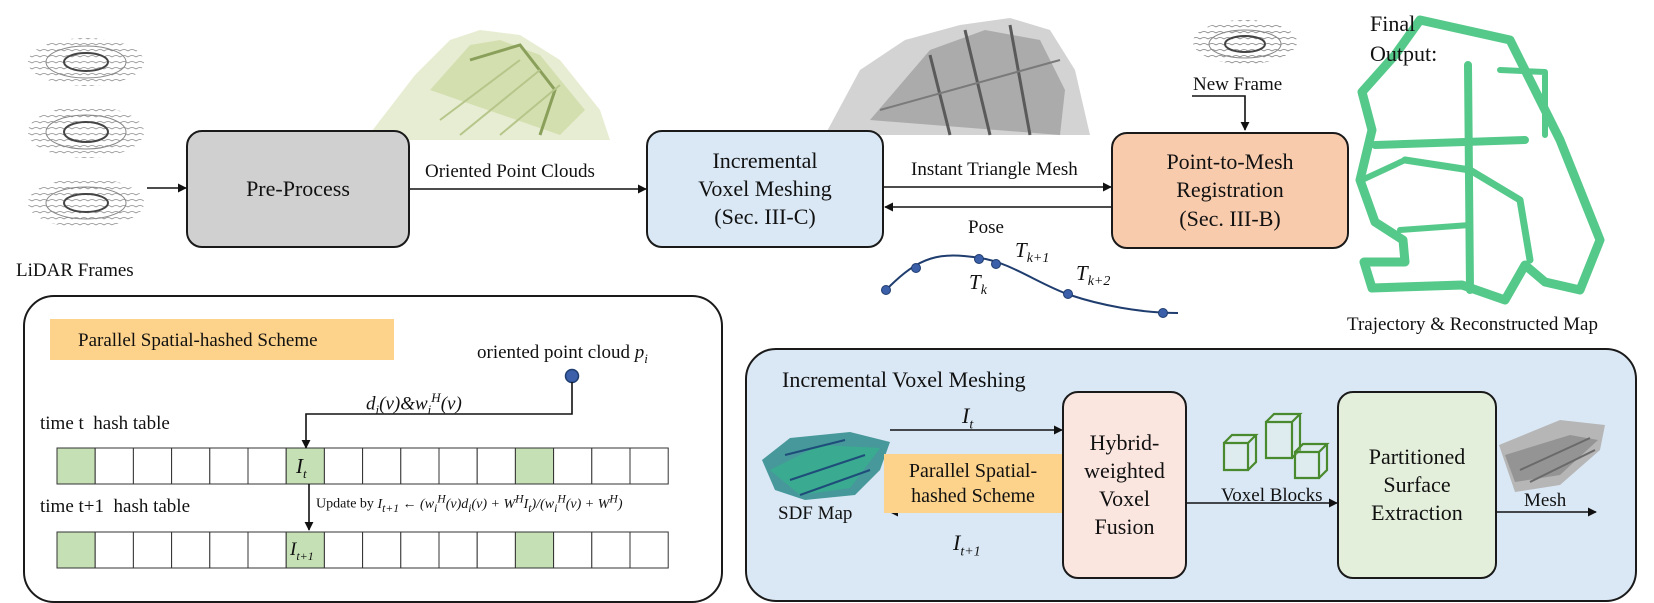 This screenshot has width=1654, height=603. Describe the element at coordinates (1245, 42) in the screenshot. I see `new-frame-image` at that location.